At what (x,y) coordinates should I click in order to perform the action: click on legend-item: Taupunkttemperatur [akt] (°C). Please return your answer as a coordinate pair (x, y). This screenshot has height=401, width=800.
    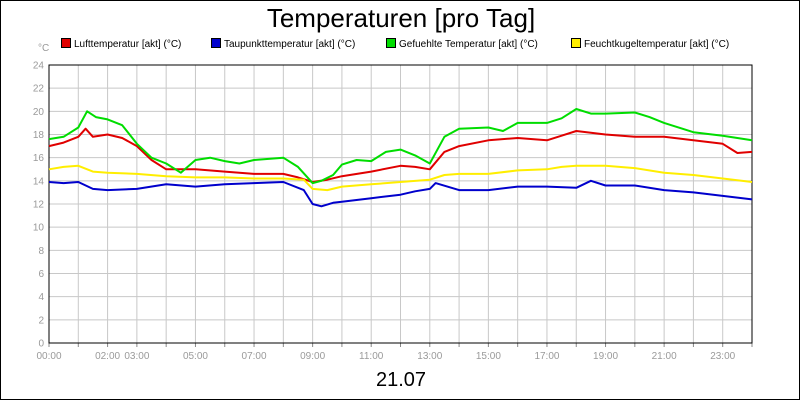
    Looking at the image, I should click on (283, 44).